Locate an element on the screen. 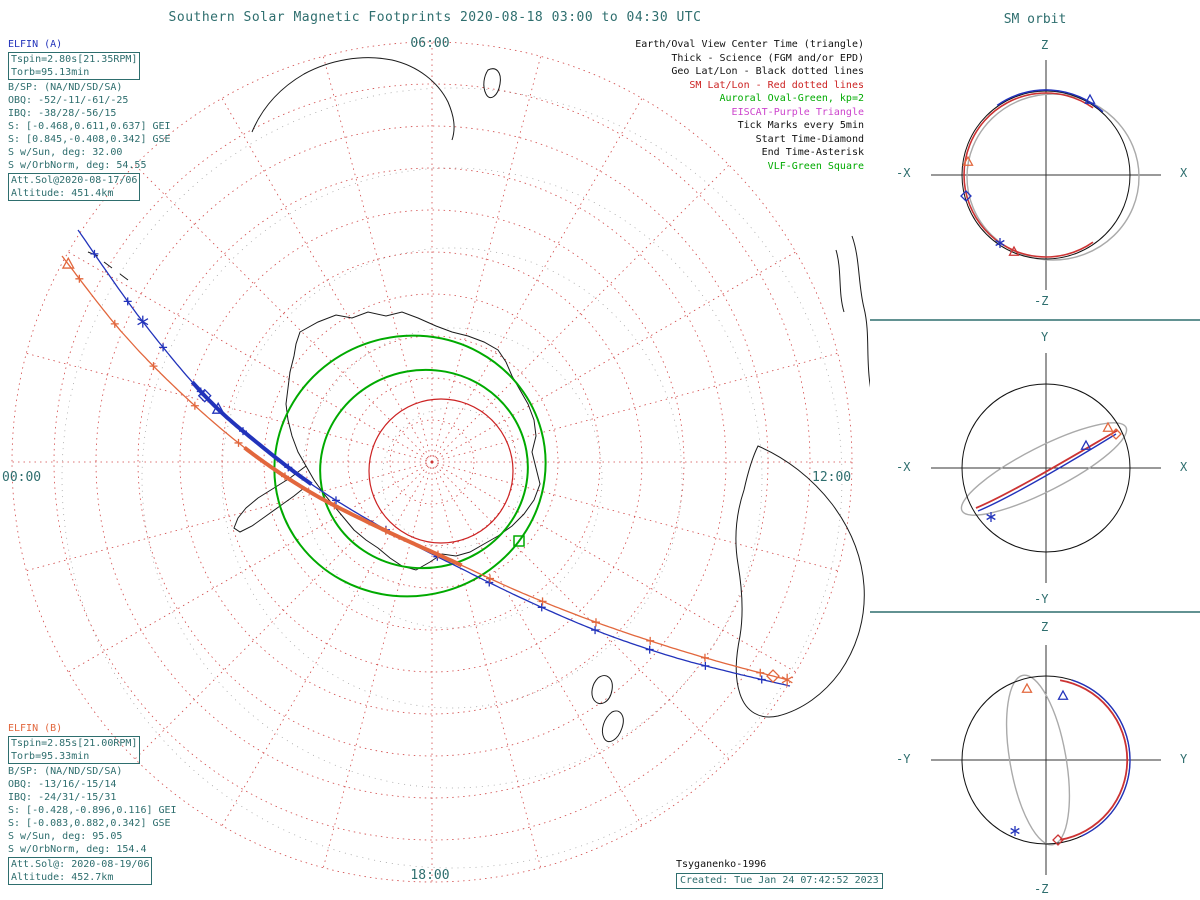 The image size is (1200, 900). legend-line: Tick Marks every 5min is located at coordinates (800, 125).